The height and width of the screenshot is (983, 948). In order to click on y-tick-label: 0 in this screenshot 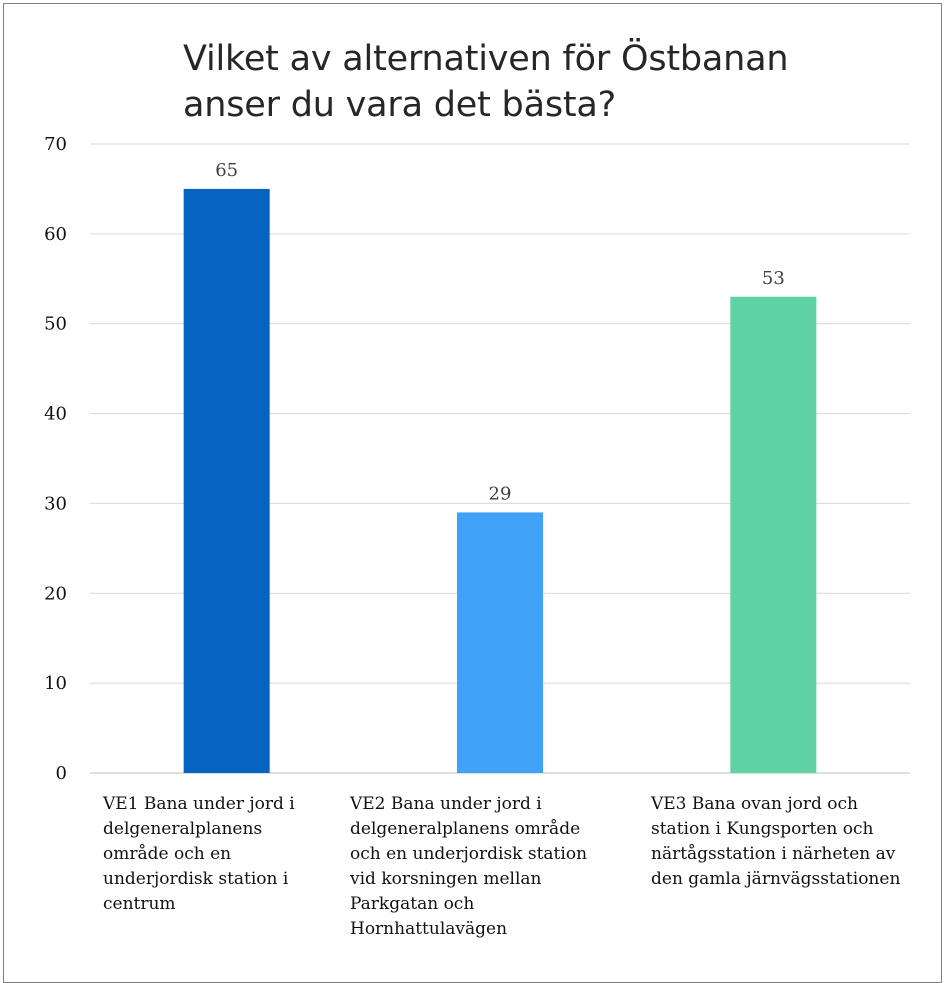, I will do `click(61, 773)`.